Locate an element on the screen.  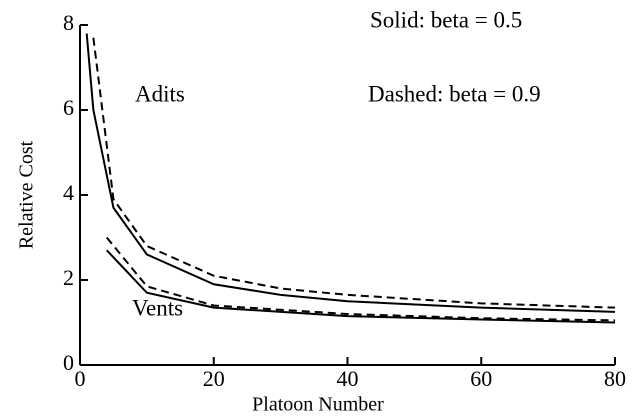
series-line is located at coordinates (361, 286).